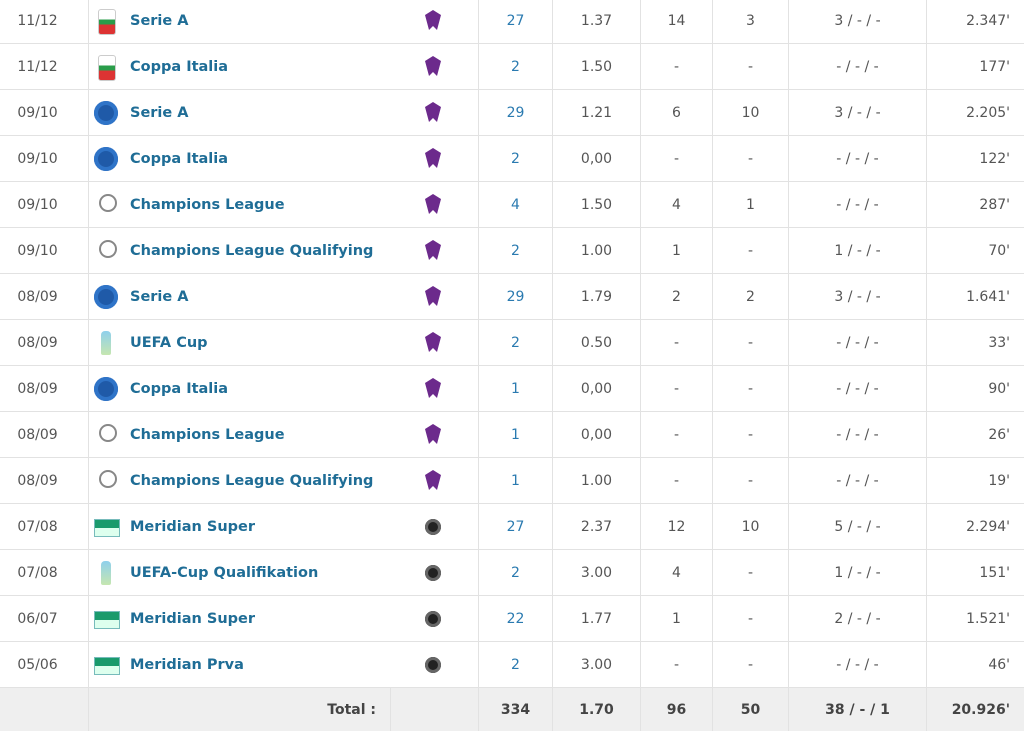 This screenshot has width=1024, height=731. Describe the element at coordinates (857, 572) in the screenshot. I see `cards: 1 / - / -` at that location.